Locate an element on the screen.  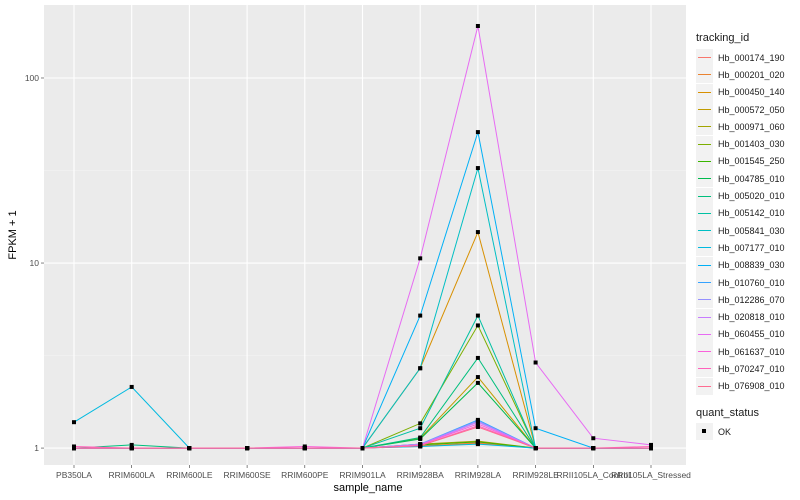
legend-item: Hb_020818_010 is located at coordinates (740, 317).